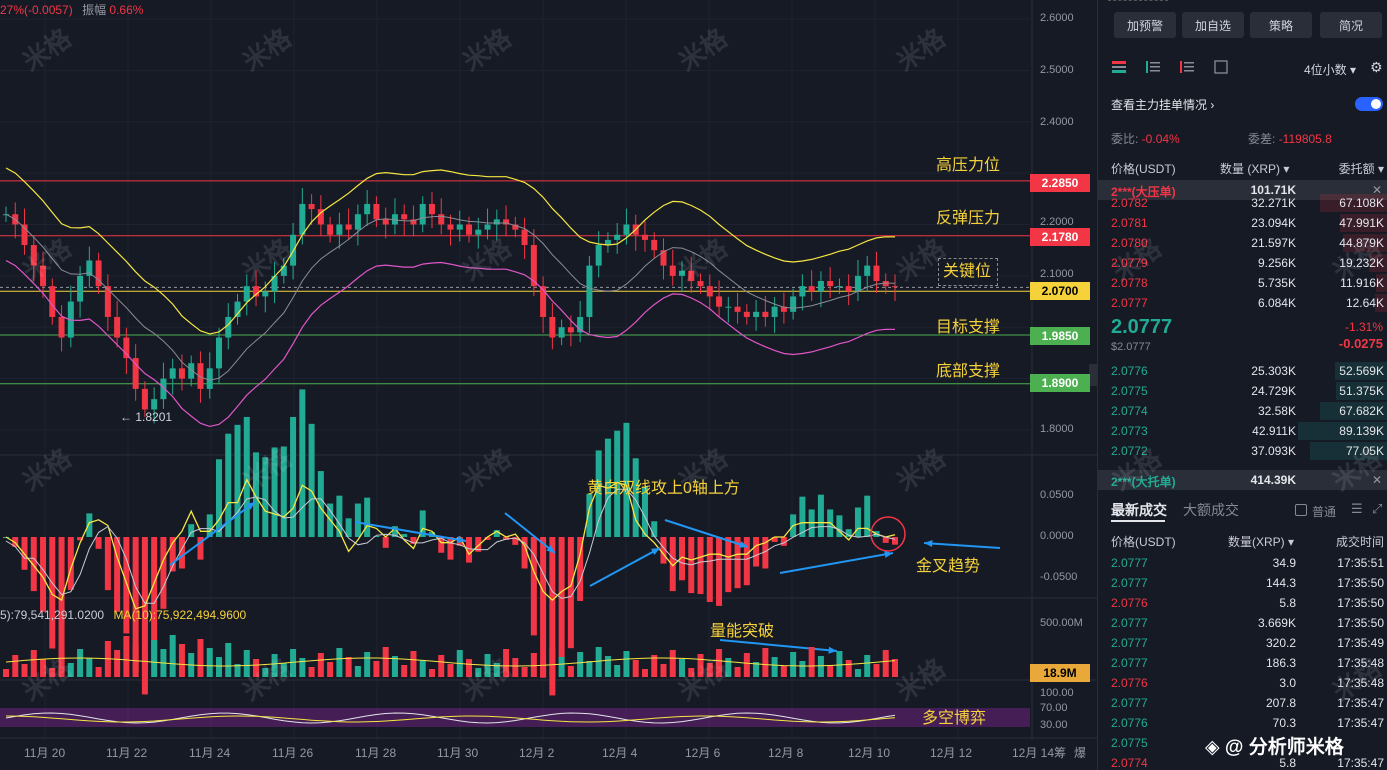 The width and height of the screenshot is (1387, 770). Describe the element at coordinates (1188, 67) in the screenshot. I see `layout-asks-icon` at that location.